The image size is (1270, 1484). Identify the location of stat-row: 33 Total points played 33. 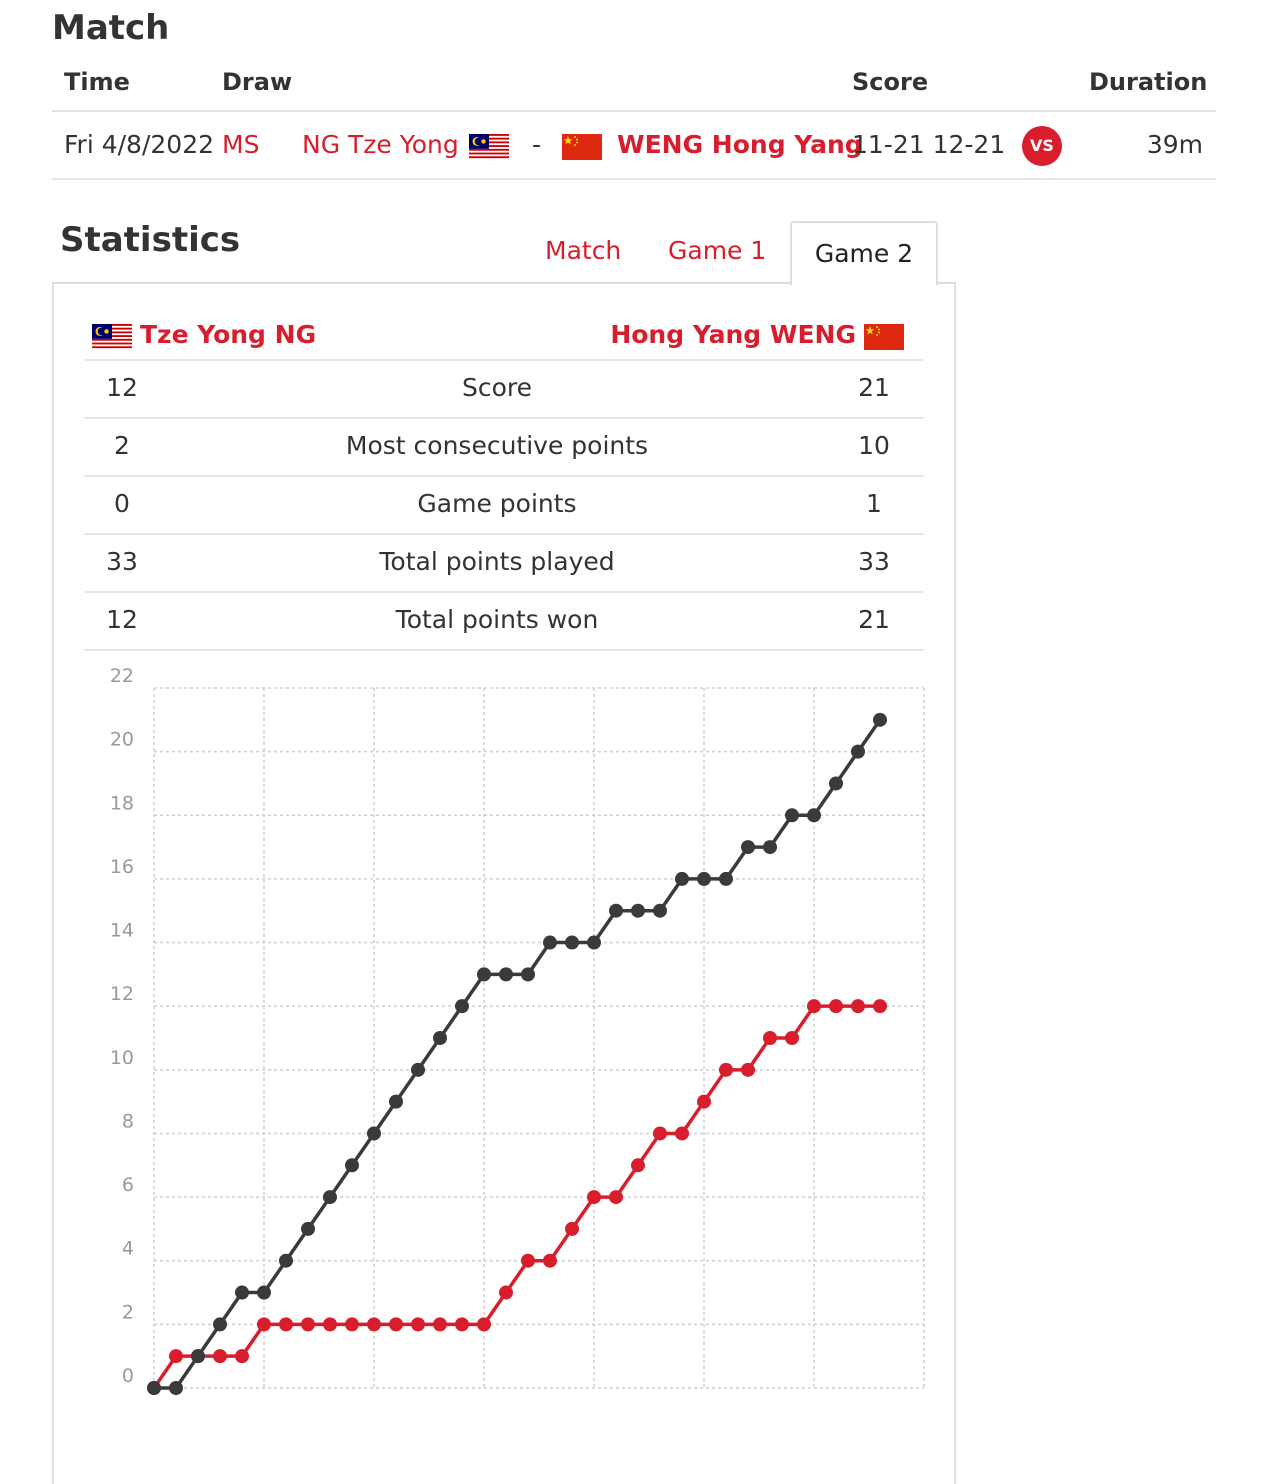
(504, 562).